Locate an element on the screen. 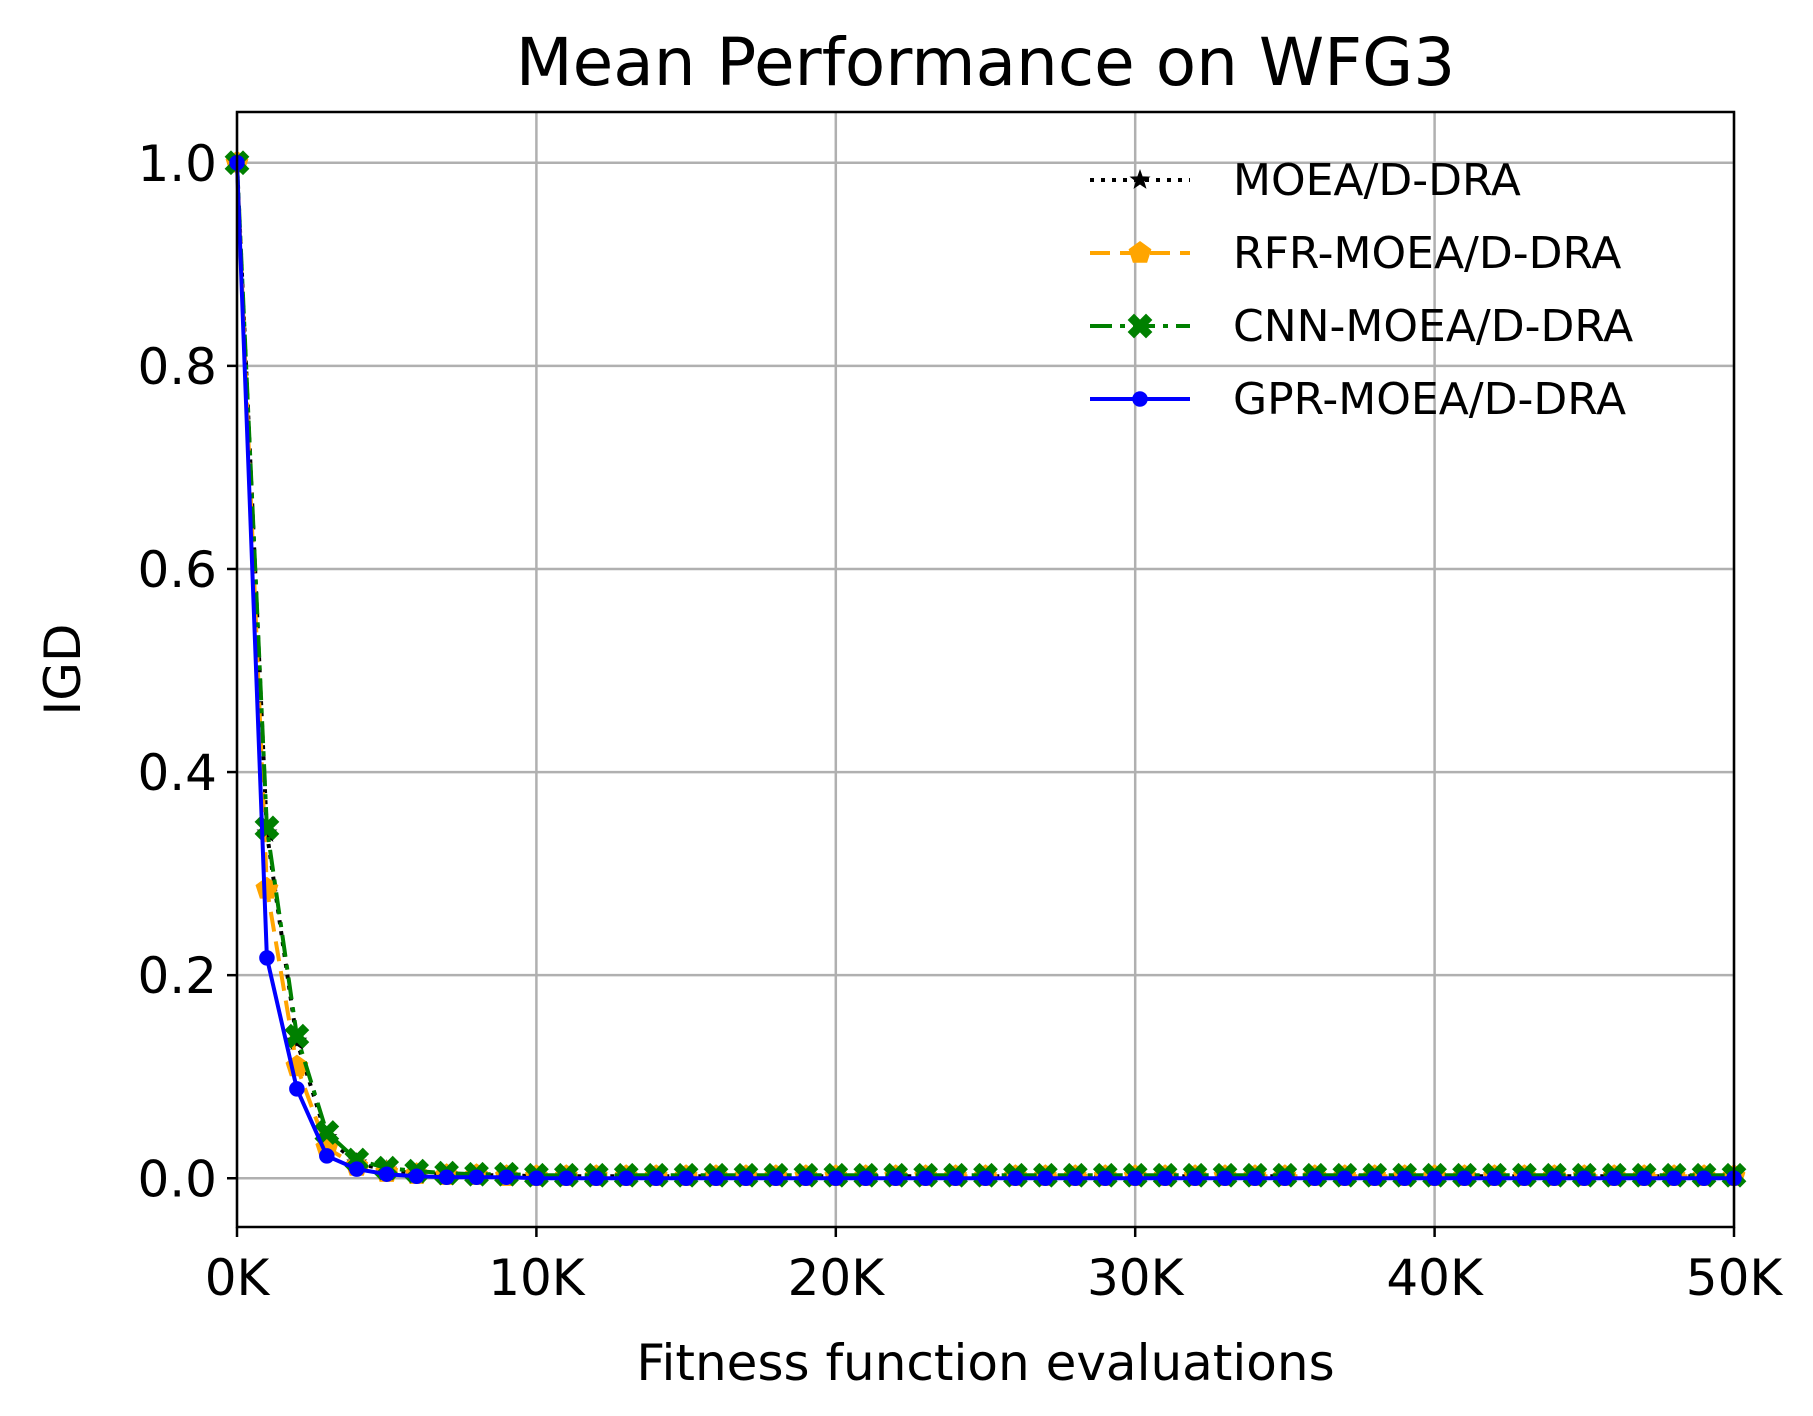 The width and height of the screenshot is (1813, 1416). legend-label: RFR-MOEA/D-DRA is located at coordinates (1427, 253).